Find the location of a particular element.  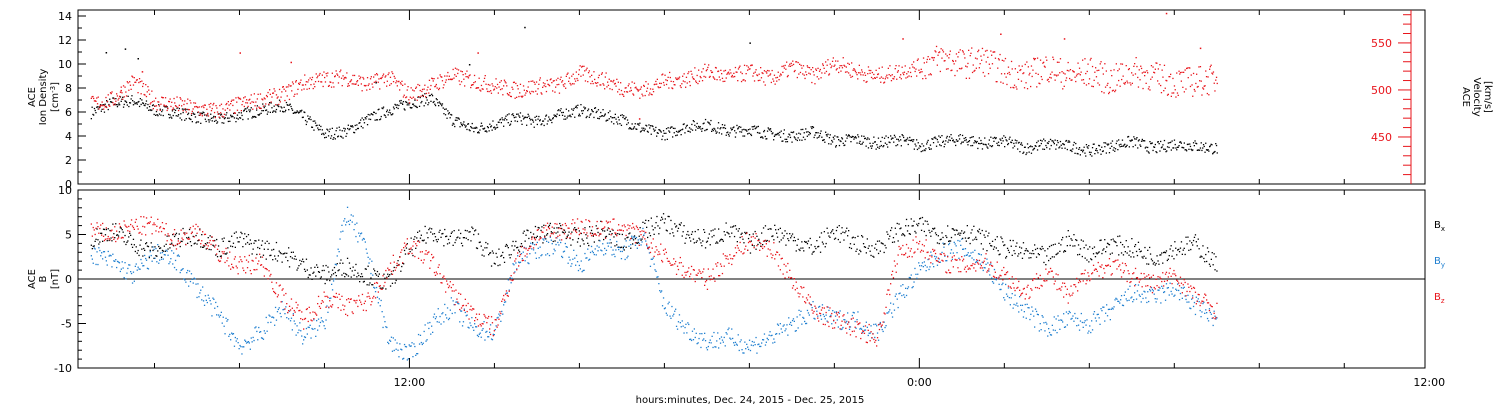

density-outlier is located at coordinates (525, 27).